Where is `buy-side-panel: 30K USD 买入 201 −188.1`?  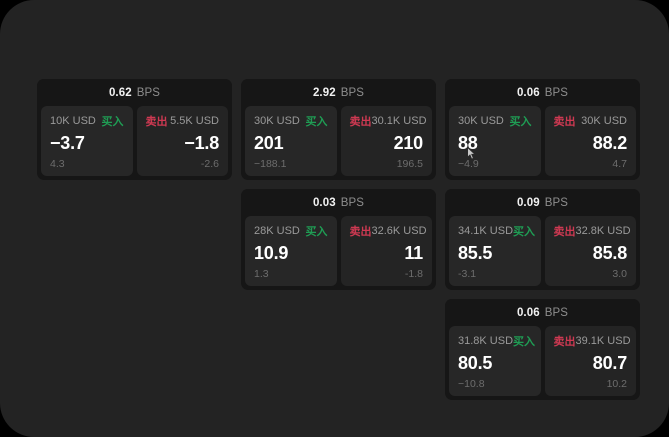 buy-side-panel: 30K USD 买入 201 −188.1 is located at coordinates (291, 141).